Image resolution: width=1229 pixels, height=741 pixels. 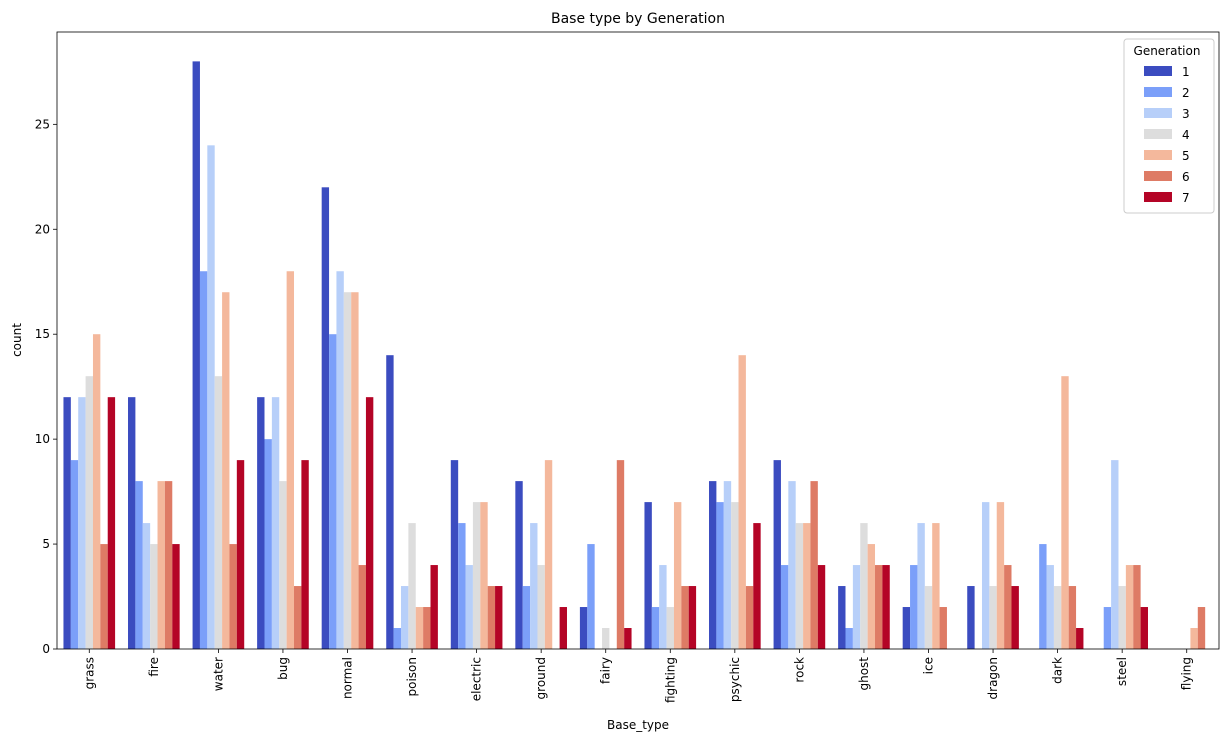 I want to click on legend-title: Generation, so click(x=1167, y=51).